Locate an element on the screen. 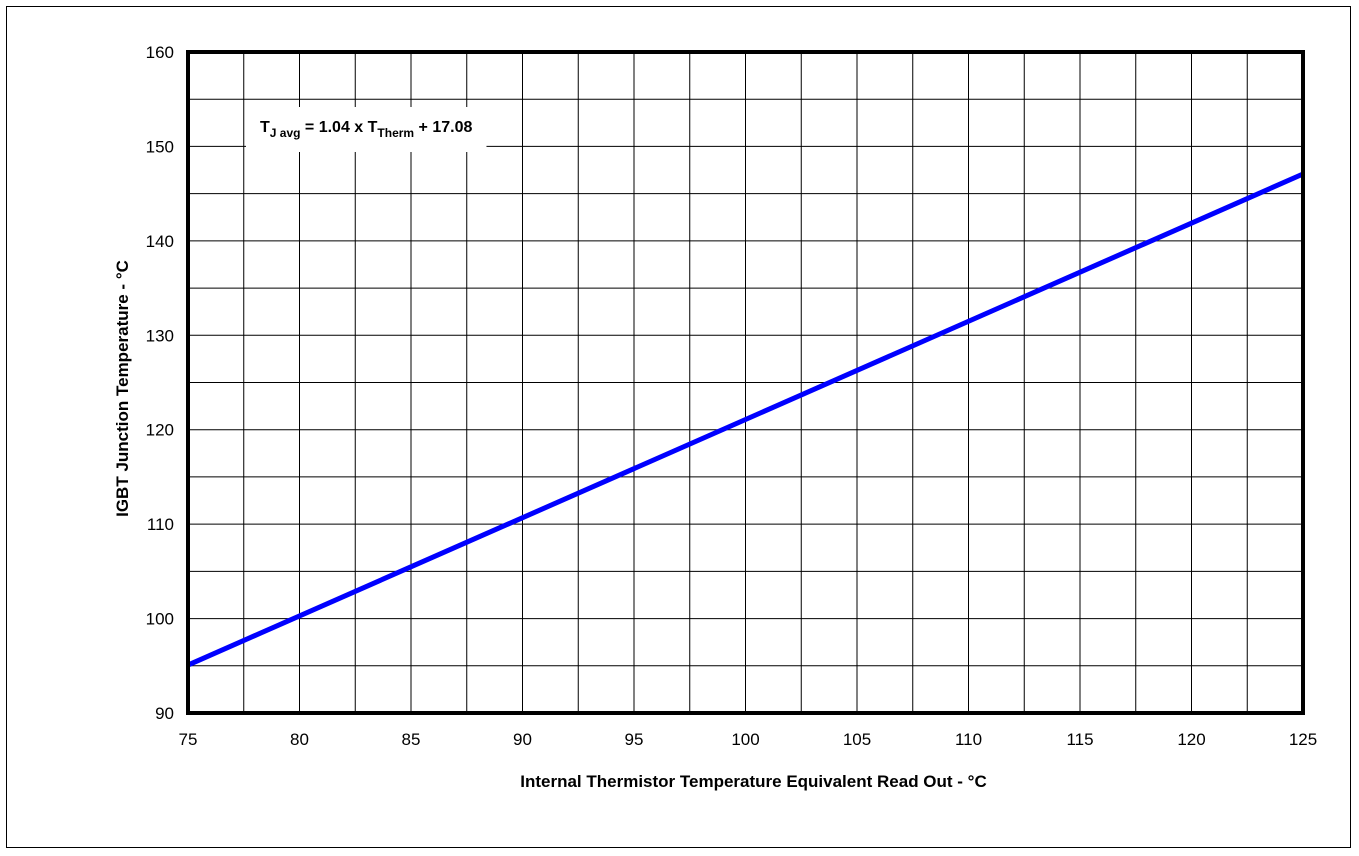  y-tick-label: 150 is located at coordinates (160, 146).